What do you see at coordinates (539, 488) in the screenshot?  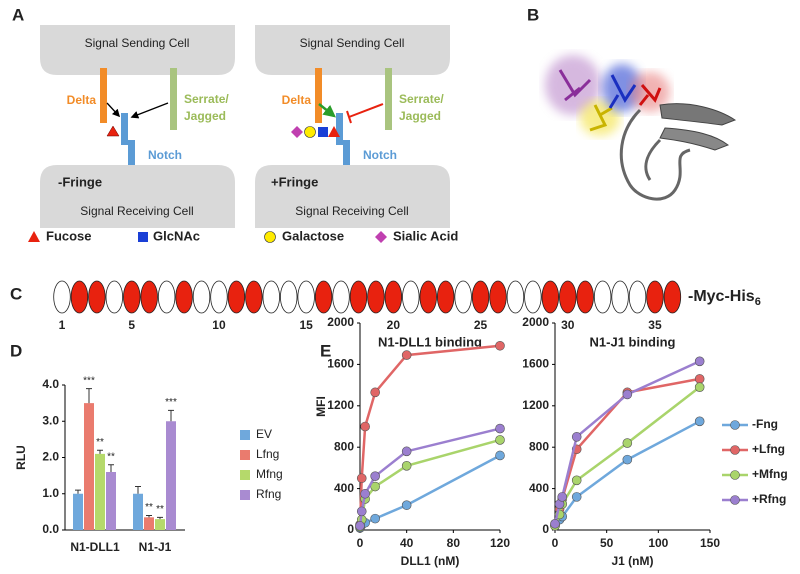 I see `y-tick-label: 400` at bounding box center [539, 488].